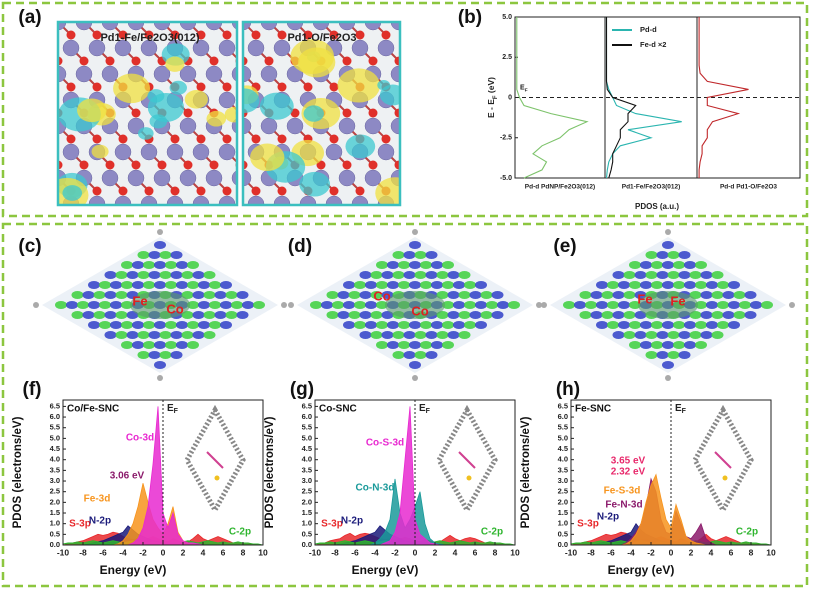  What do you see at coordinates (492, 97) in the screenshot?
I see `y-axis-title: E - EF (eV)` at bounding box center [492, 97].